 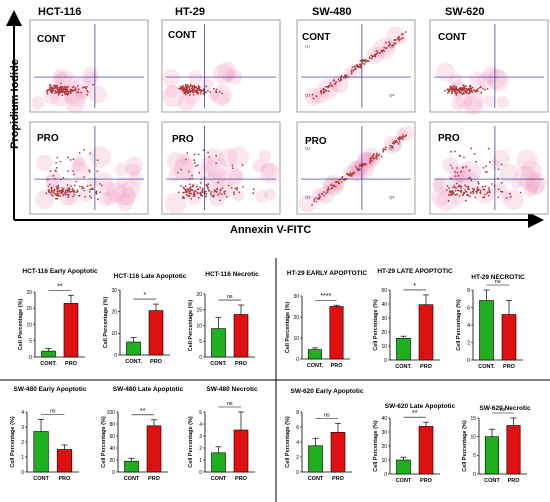 What do you see at coordinates (415, 413) in the screenshot?
I see `significance-label: **` at bounding box center [415, 413].